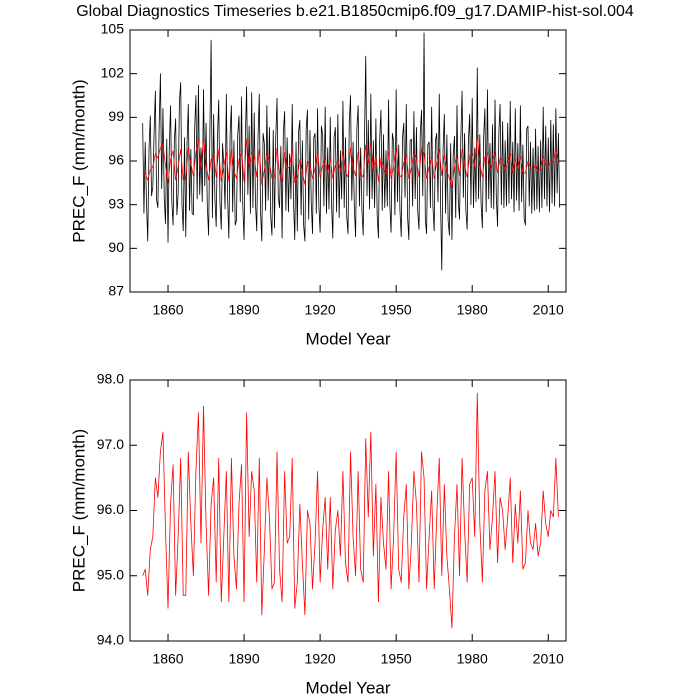  I want to click on y-tick-label: 96, so click(116, 160).